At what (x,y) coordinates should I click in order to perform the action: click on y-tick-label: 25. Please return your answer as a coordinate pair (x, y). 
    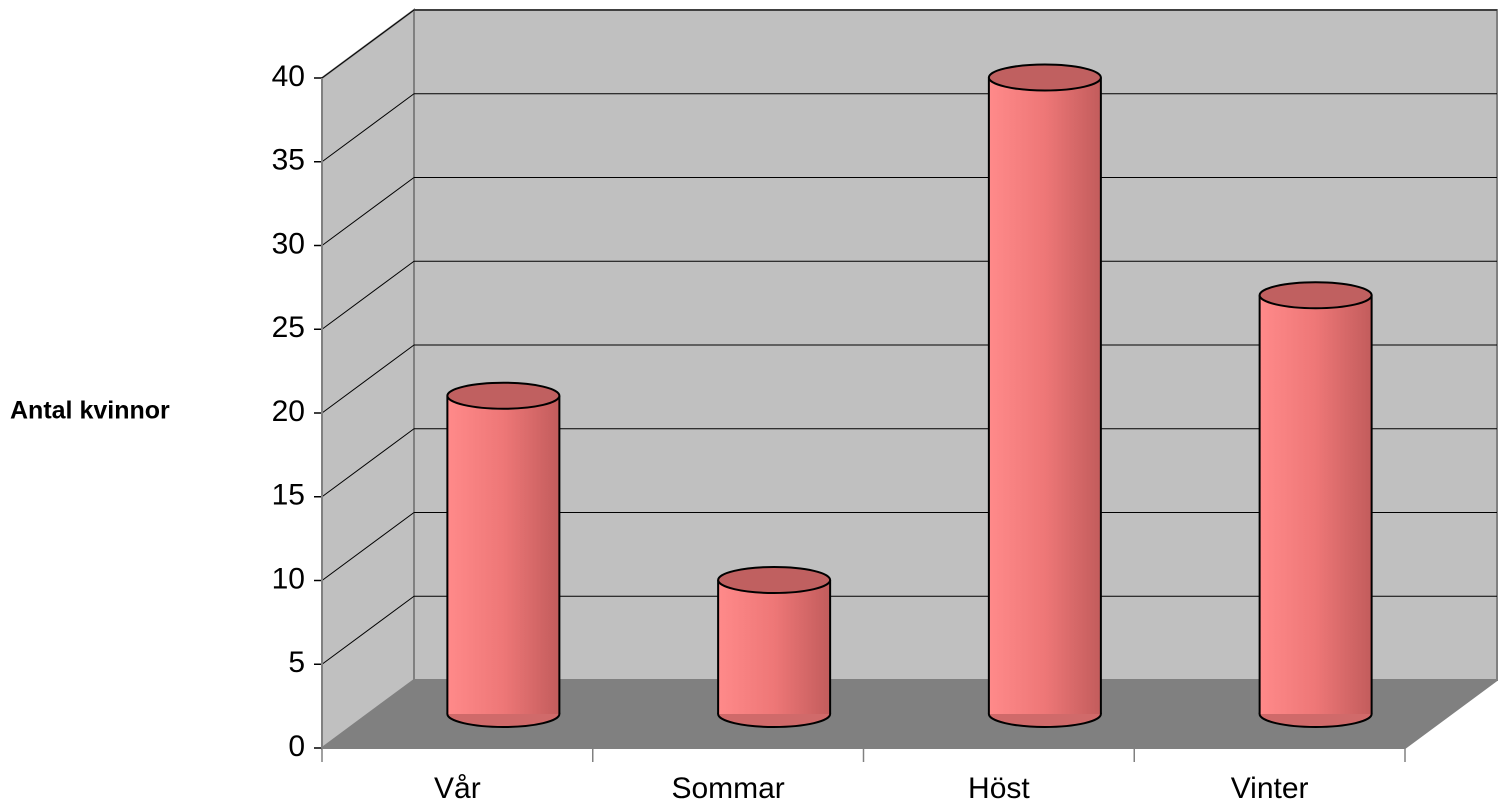
    Looking at the image, I should click on (288, 327).